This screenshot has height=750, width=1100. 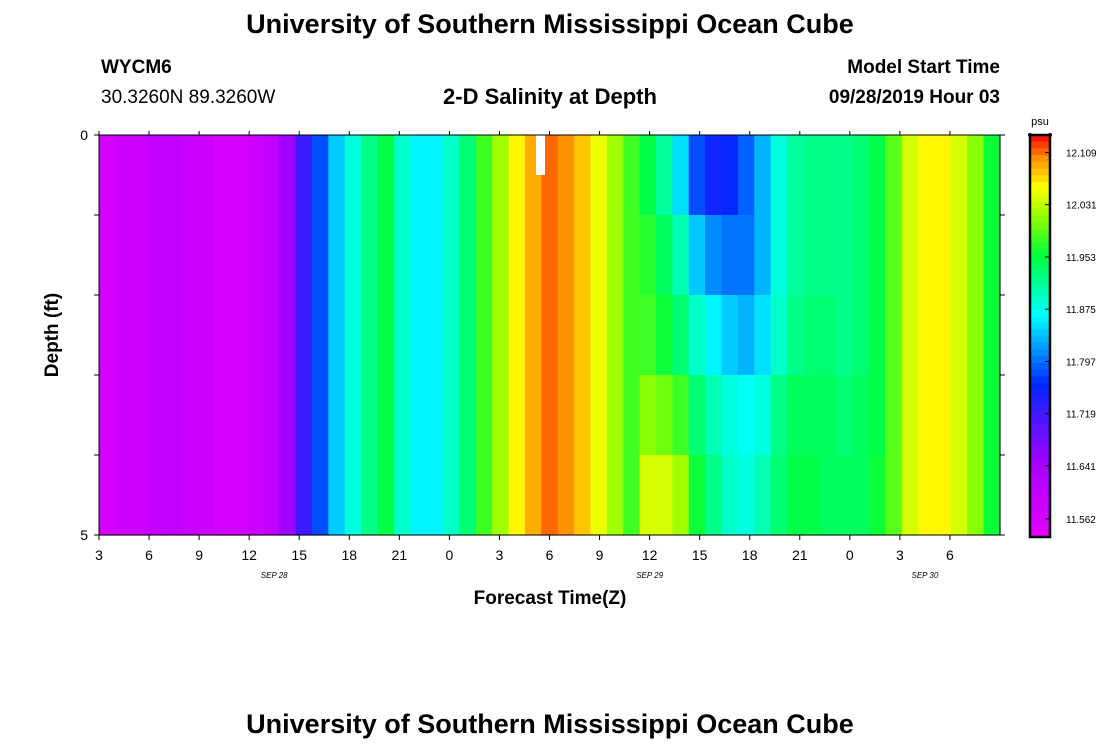 I want to click on x-tick-label: 21, so click(x=400, y=555).